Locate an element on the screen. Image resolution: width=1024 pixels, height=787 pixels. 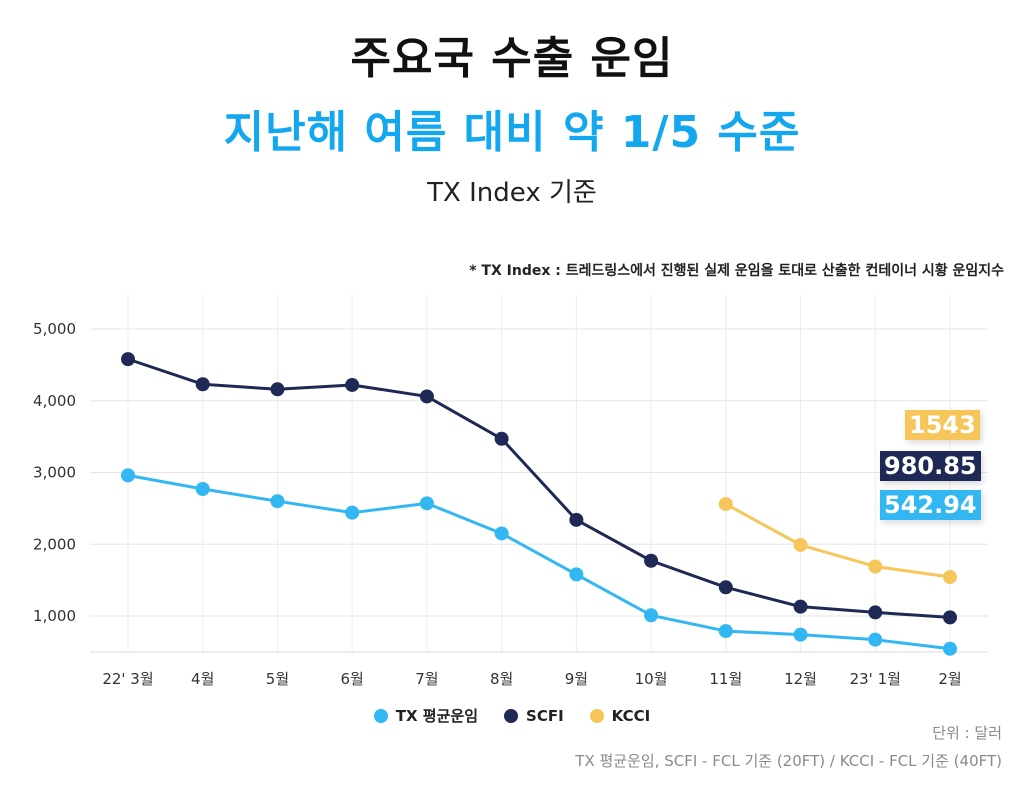
x-tick-label: 5월 is located at coordinates (277, 679).